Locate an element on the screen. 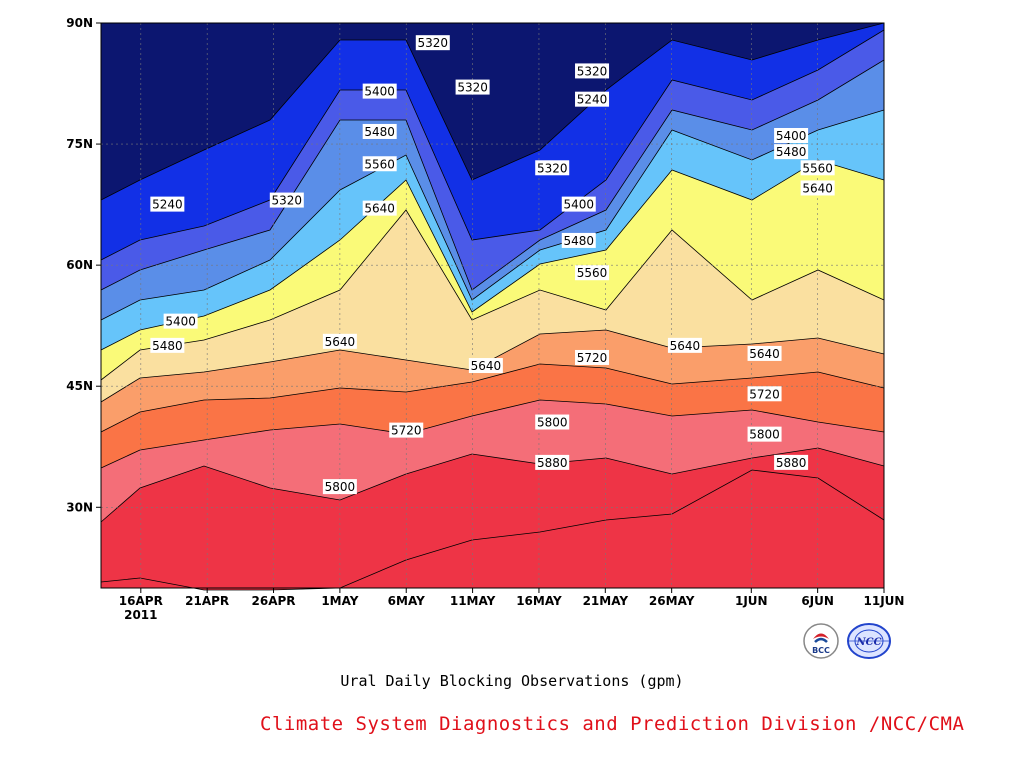 The height and width of the screenshot is (768, 1024). y-tick-label: 30N is located at coordinates (79, 507).